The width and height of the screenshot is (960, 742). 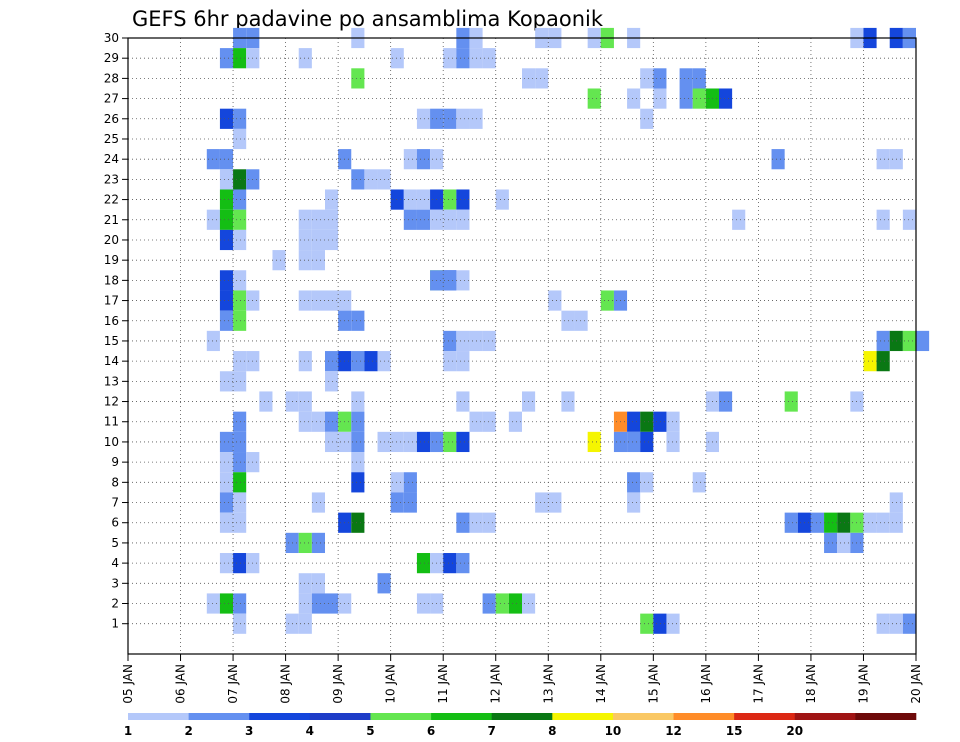 I want to click on y-tick-label: 15, so click(x=111, y=341).